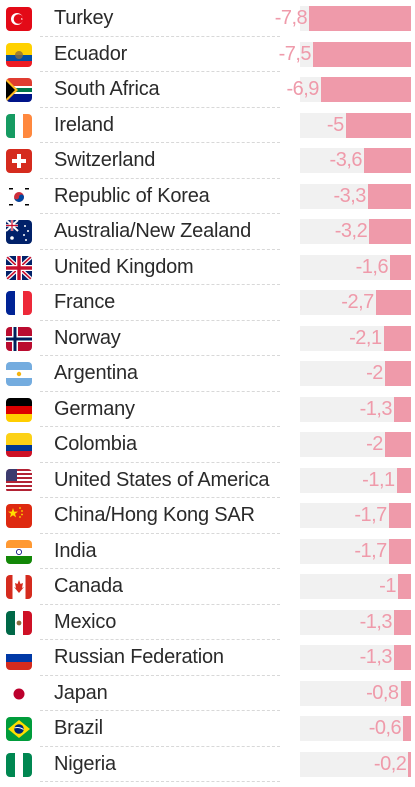  Describe the element at coordinates (84, 124) in the screenshot. I see `category-label: Ireland` at that location.